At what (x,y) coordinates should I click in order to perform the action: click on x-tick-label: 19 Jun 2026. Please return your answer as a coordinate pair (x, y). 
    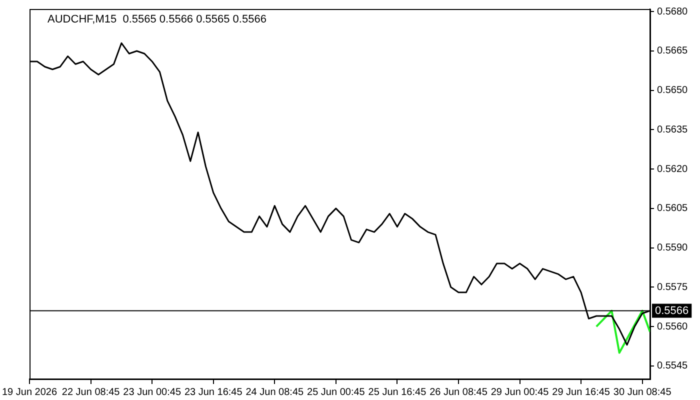
    Looking at the image, I should click on (30, 392).